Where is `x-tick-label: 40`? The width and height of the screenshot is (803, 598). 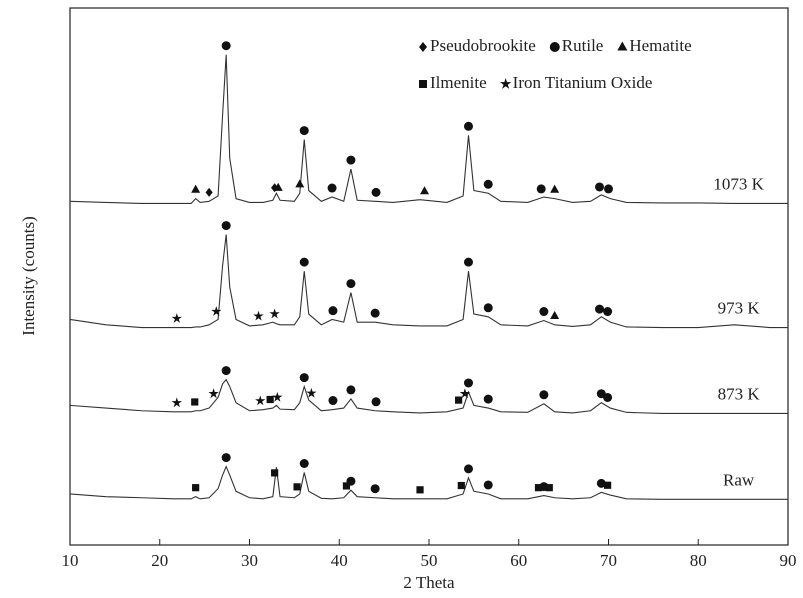 x-tick-label: 40 is located at coordinates (339, 560).